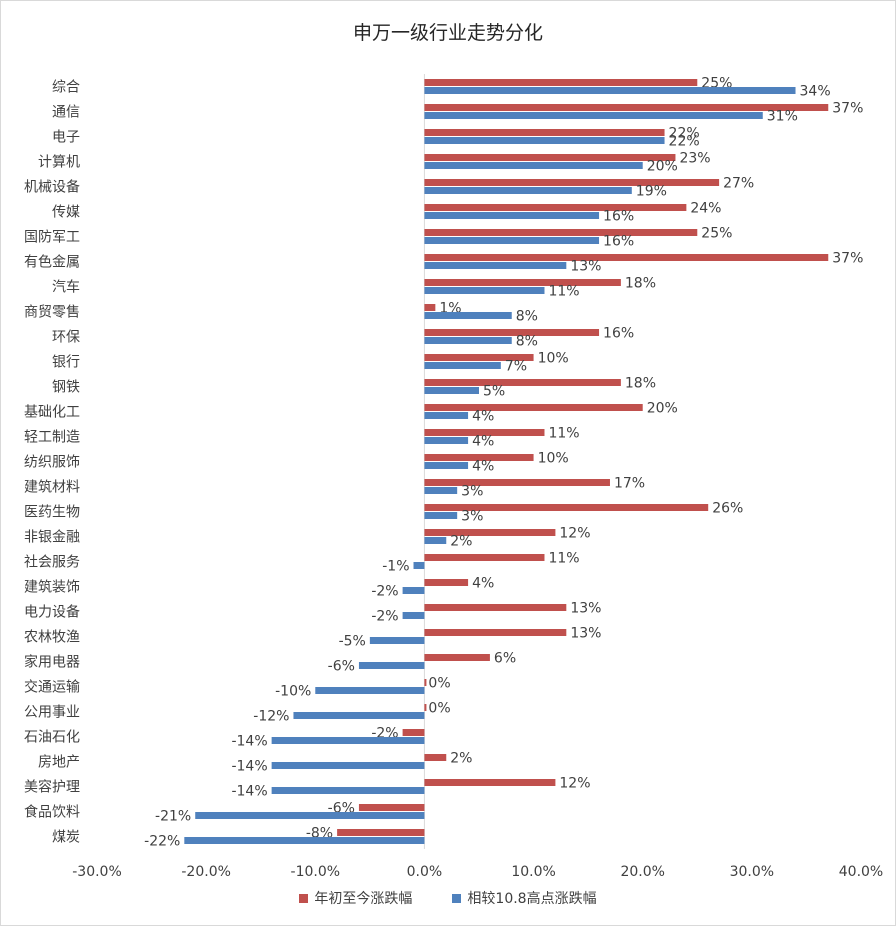 The image size is (896, 926). What do you see at coordinates (59, 763) in the screenshot?
I see `category-label: 房地产` at bounding box center [59, 763].